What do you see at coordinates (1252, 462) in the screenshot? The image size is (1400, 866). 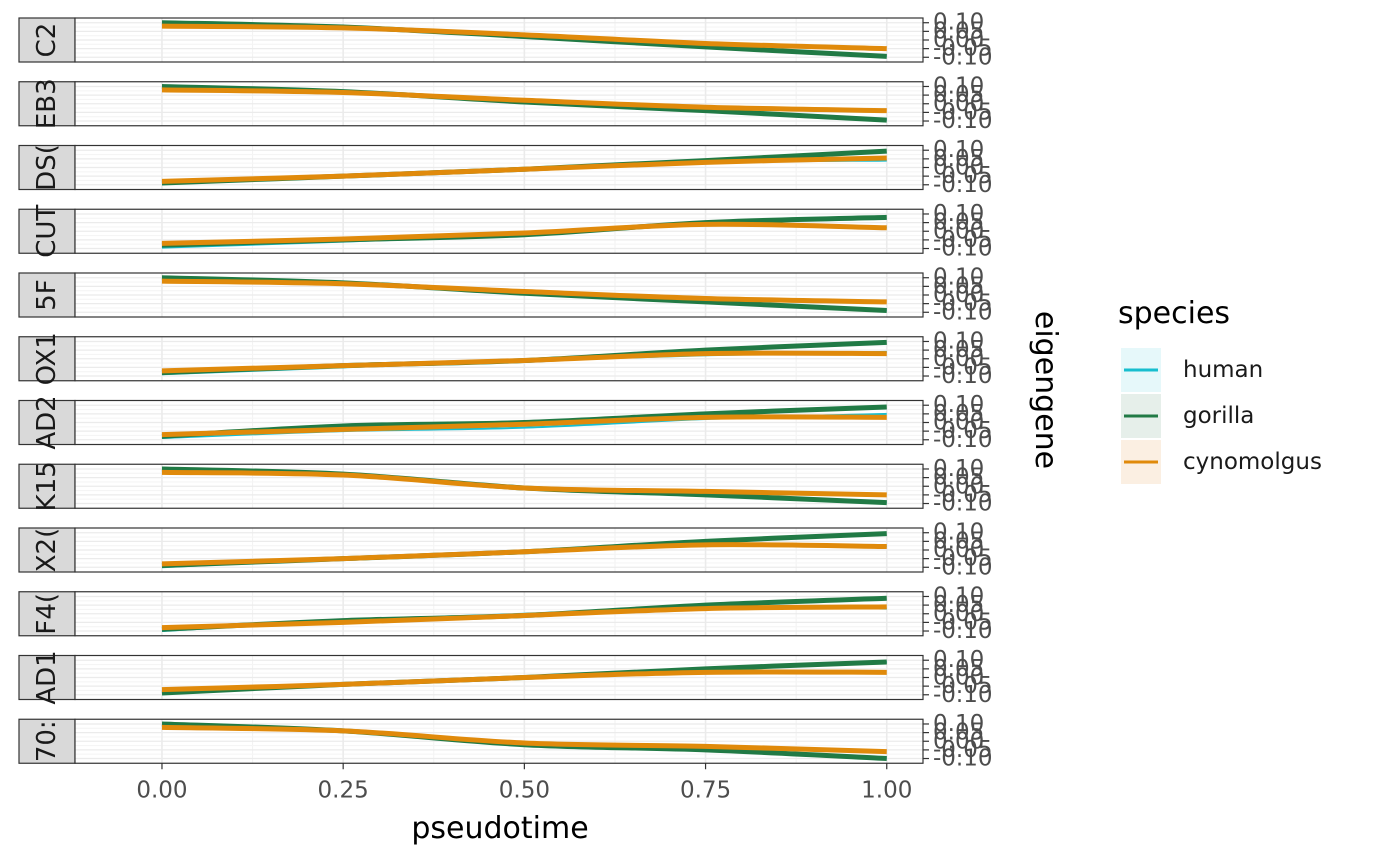 I see `legend-label-cynomolgus: cynomolgus` at bounding box center [1252, 462].